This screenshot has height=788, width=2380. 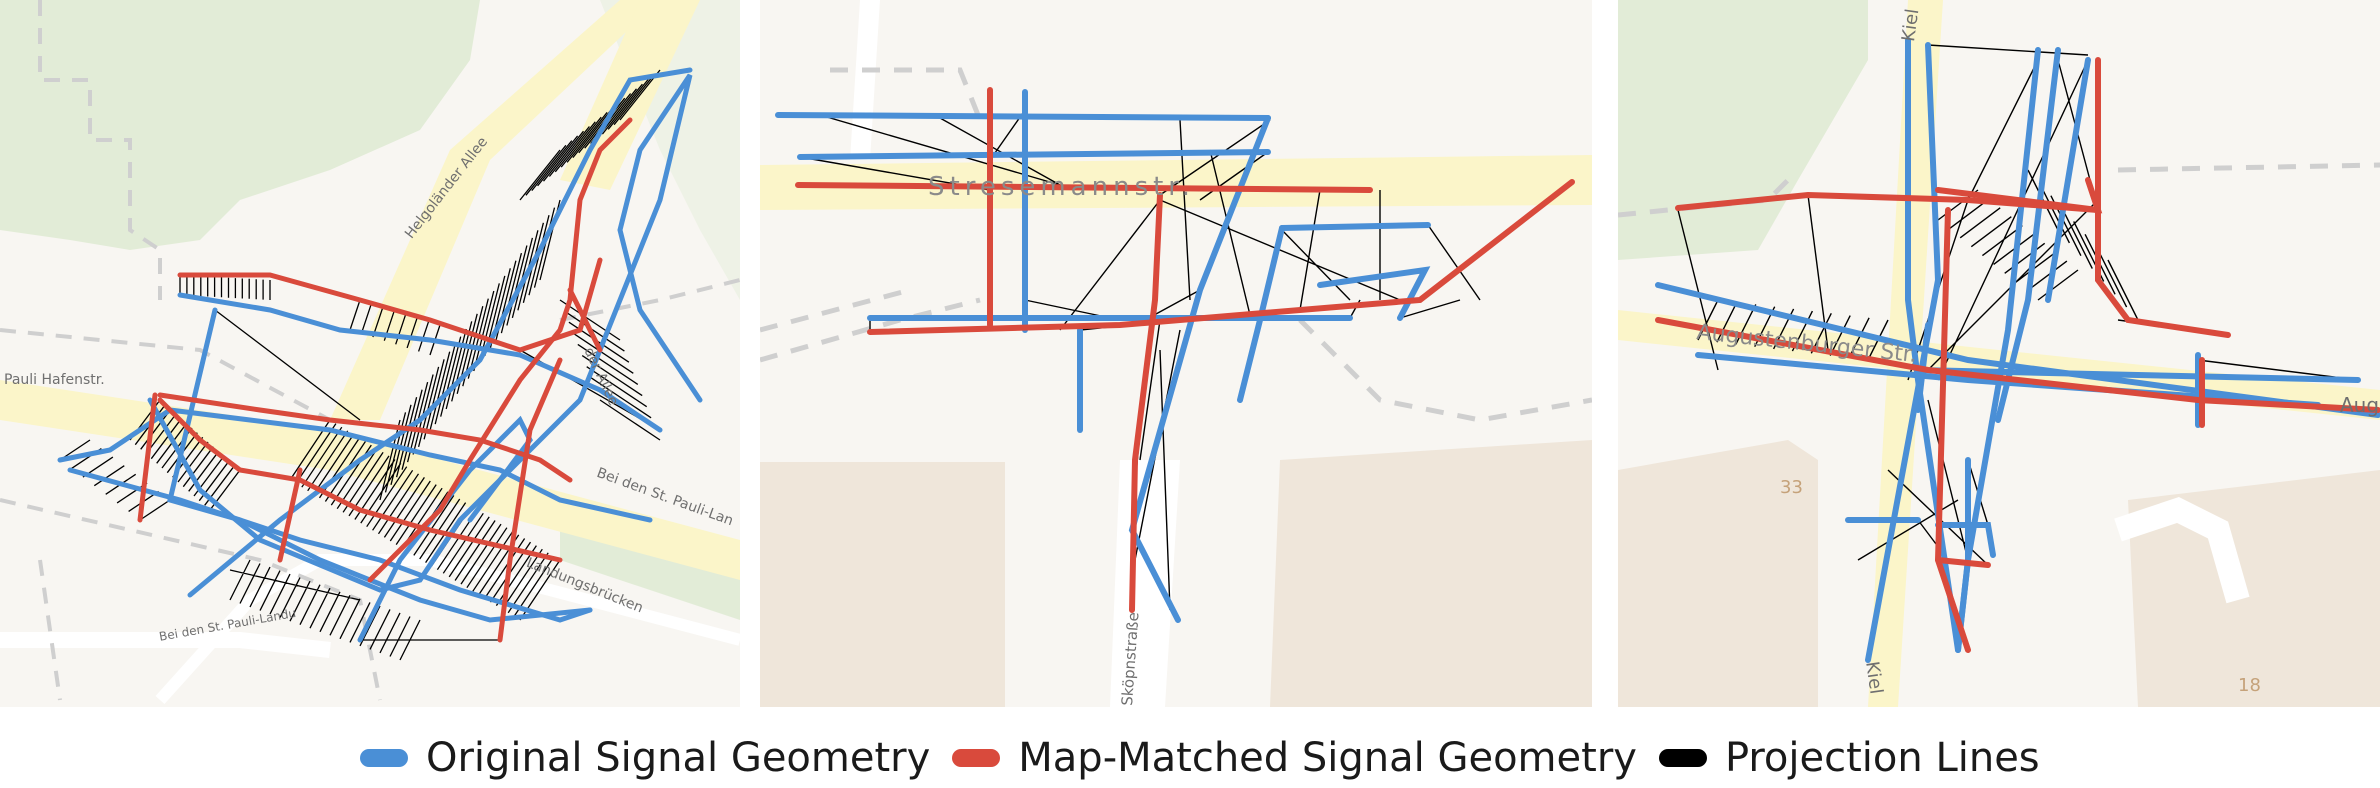 I want to click on house-number: 18, so click(x=2249, y=685).